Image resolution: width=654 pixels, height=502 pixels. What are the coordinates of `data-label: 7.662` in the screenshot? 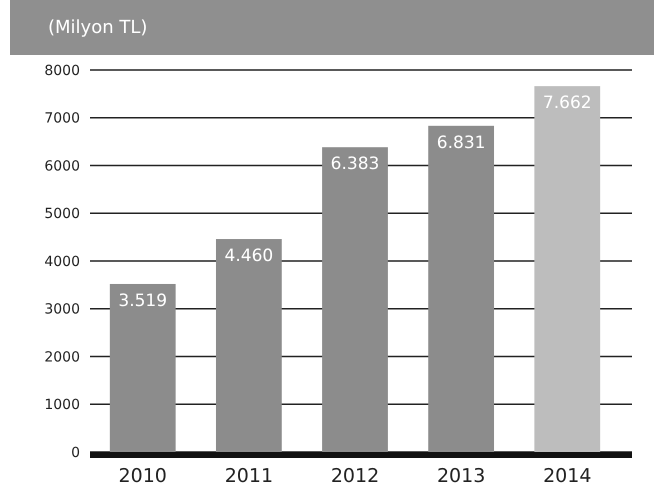 It's located at (567, 103).